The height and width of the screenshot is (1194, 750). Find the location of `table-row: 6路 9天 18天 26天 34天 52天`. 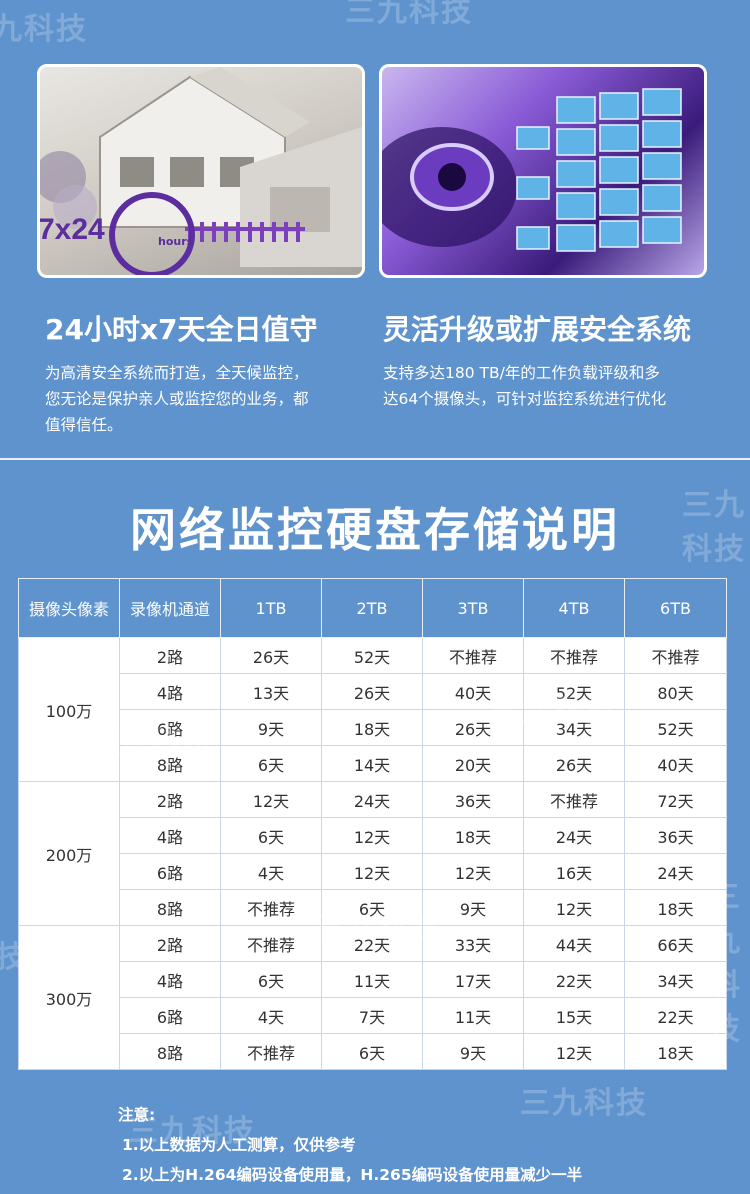

table-row: 6路 9天 18天 26天 34天 52天 is located at coordinates (373, 727).